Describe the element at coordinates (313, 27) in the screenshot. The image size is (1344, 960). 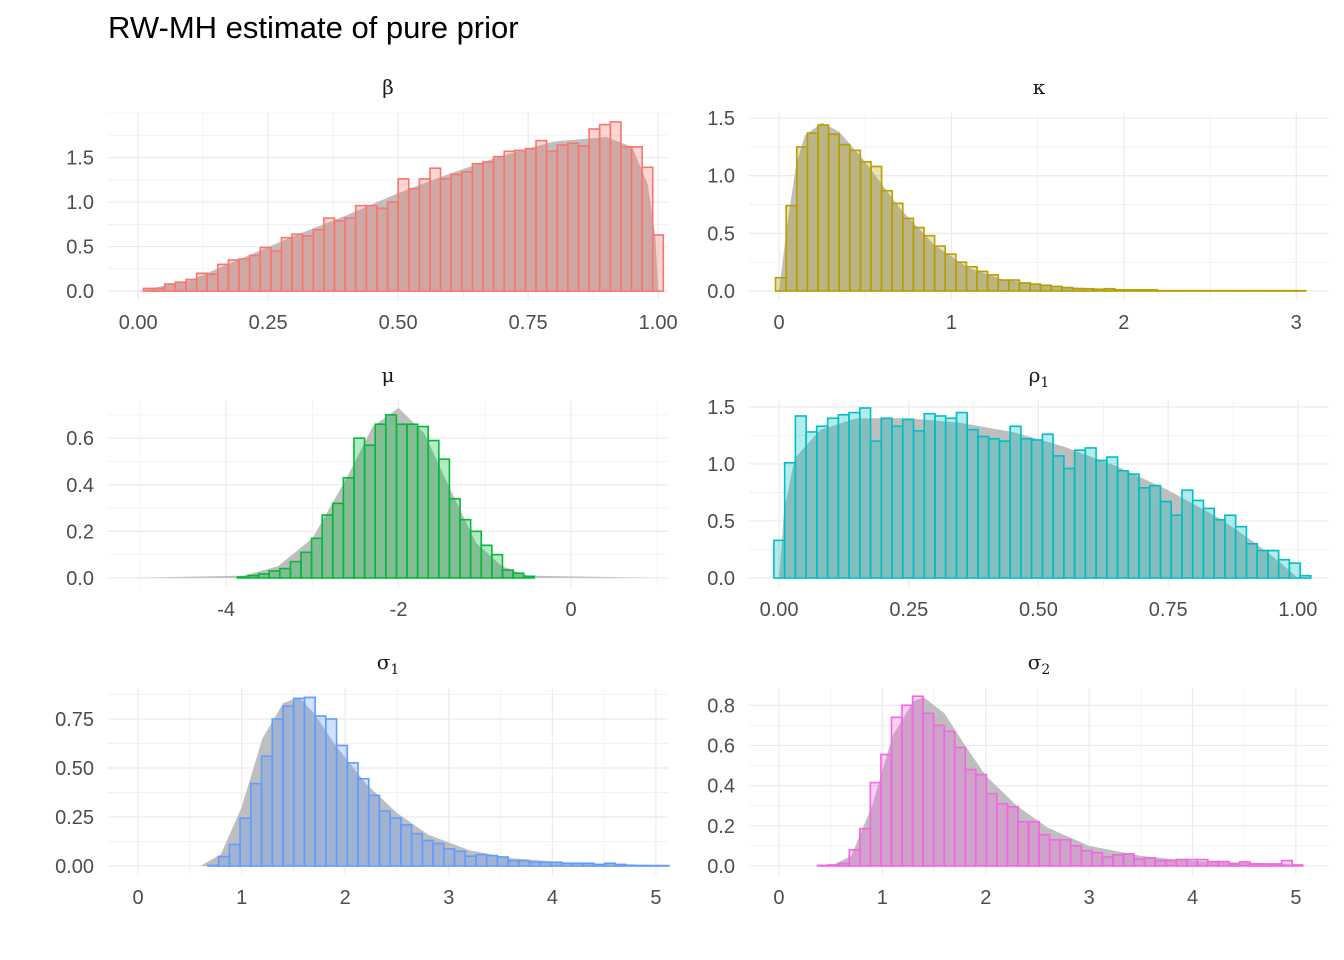
I see `chart-title: RW-MH estimate of pure prior` at that location.